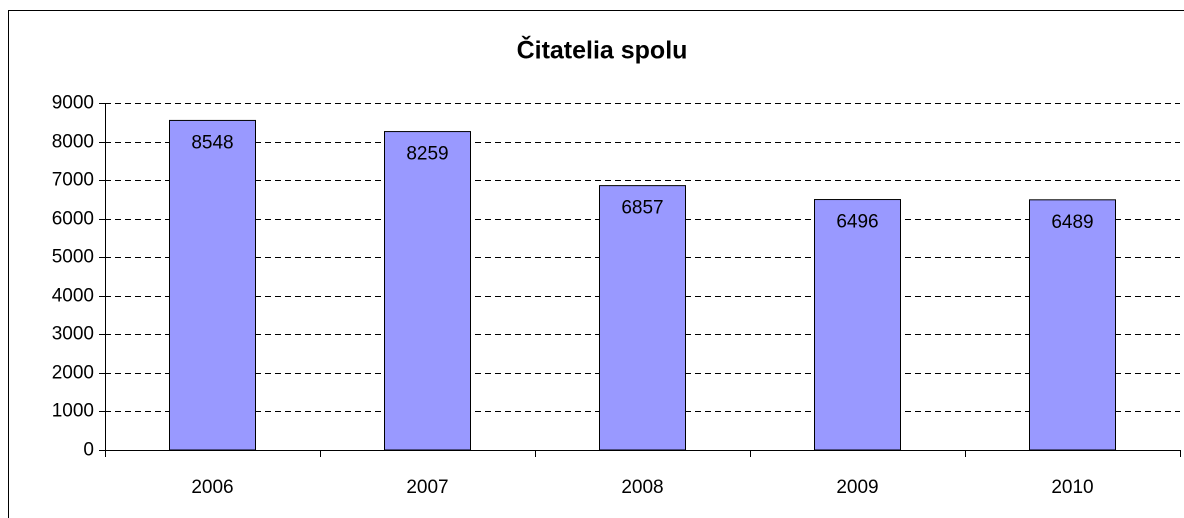 The height and width of the screenshot is (518, 1184). Describe the element at coordinates (73, 142) in the screenshot. I see `y-tick-label: 8000` at that location.